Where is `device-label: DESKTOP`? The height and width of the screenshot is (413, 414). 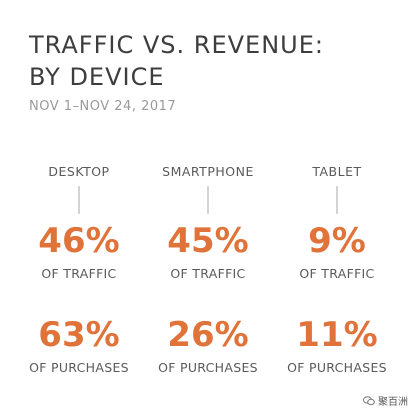 device-label: DESKTOP is located at coordinates (79, 171).